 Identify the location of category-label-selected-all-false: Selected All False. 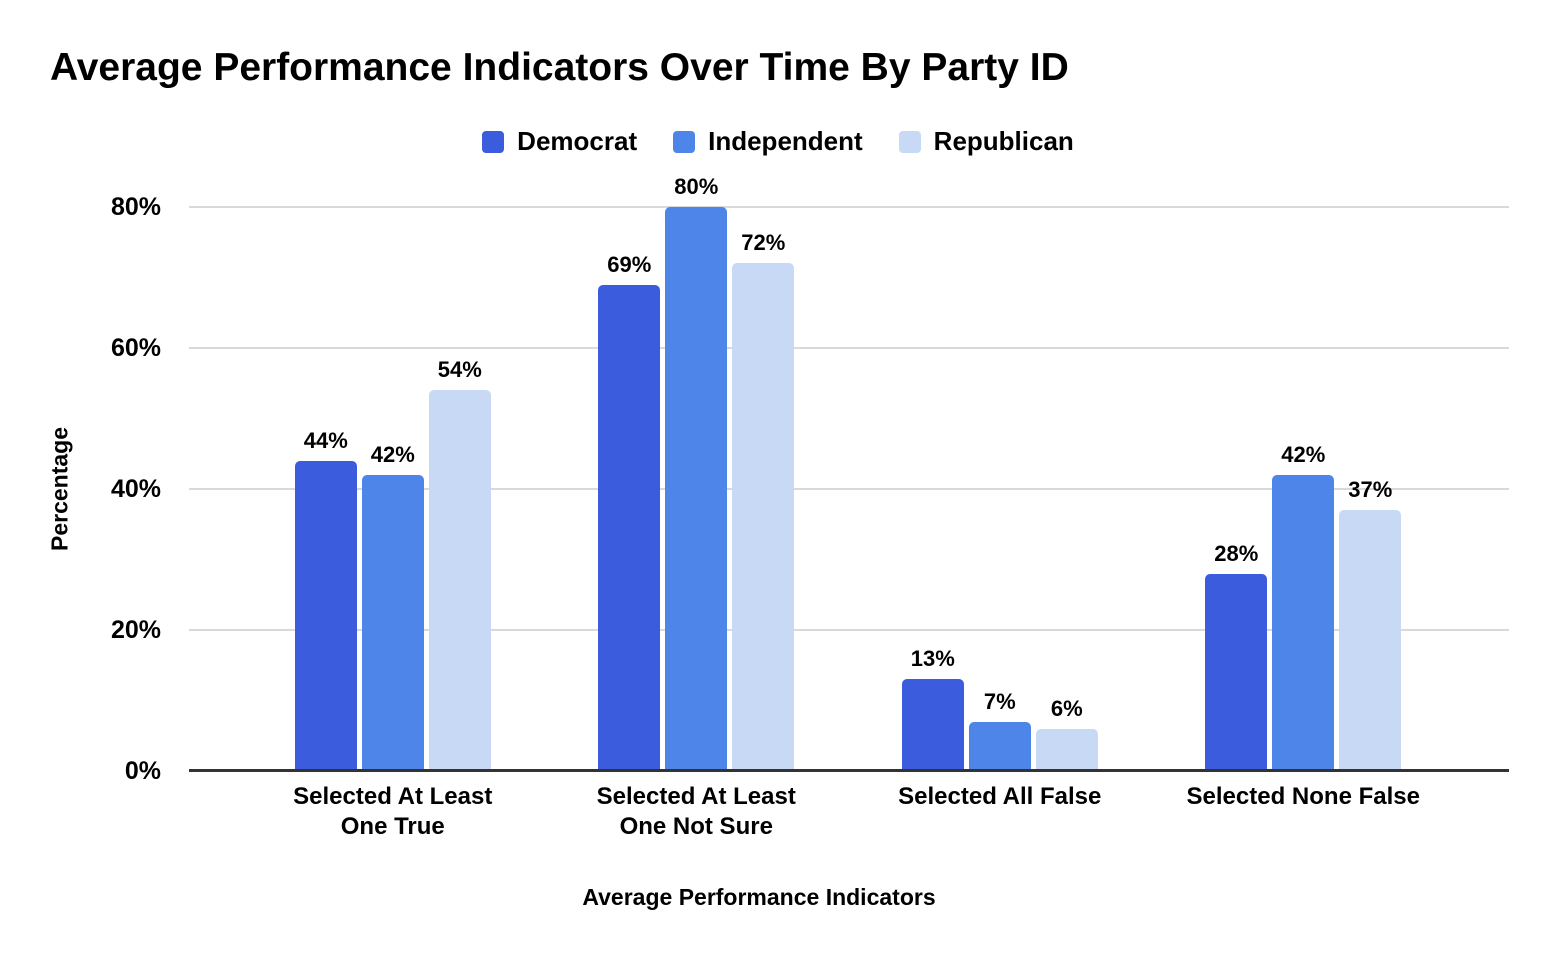
(1000, 812).